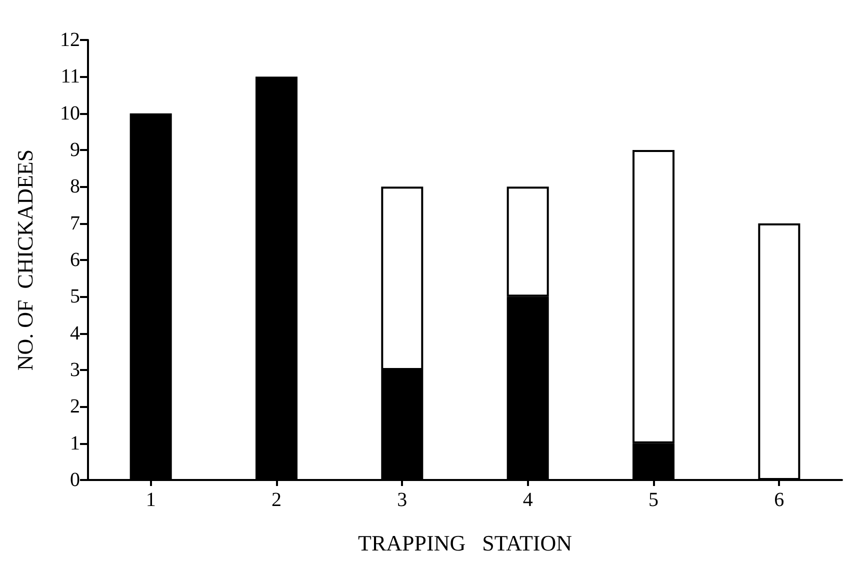 Image resolution: width=867 pixels, height=566 pixels. What do you see at coordinates (465, 543) in the screenshot?
I see `x-axis-title: TRAPPING STATION` at bounding box center [465, 543].